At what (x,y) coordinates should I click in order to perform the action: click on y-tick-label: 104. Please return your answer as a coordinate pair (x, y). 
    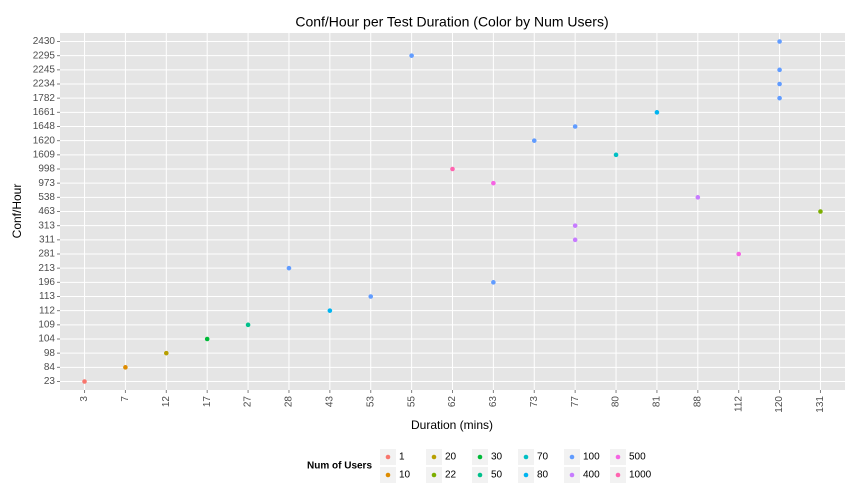
    Looking at the image, I should click on (46, 339).